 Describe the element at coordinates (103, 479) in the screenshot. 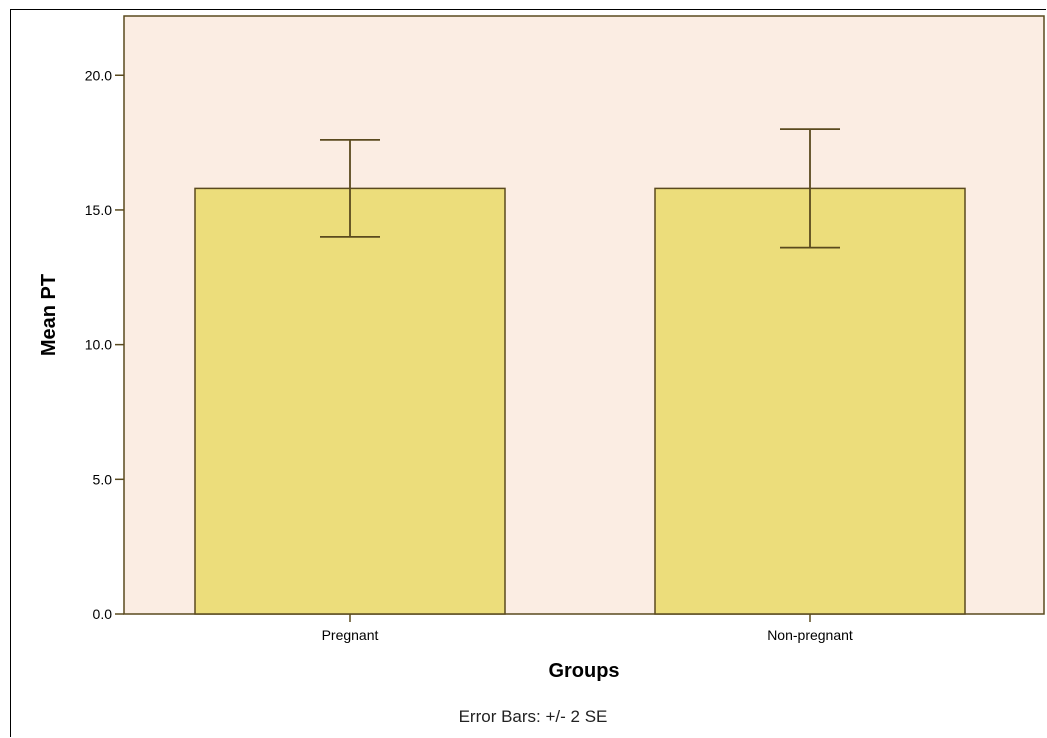

I see `y-tick-label: 5.0` at that location.